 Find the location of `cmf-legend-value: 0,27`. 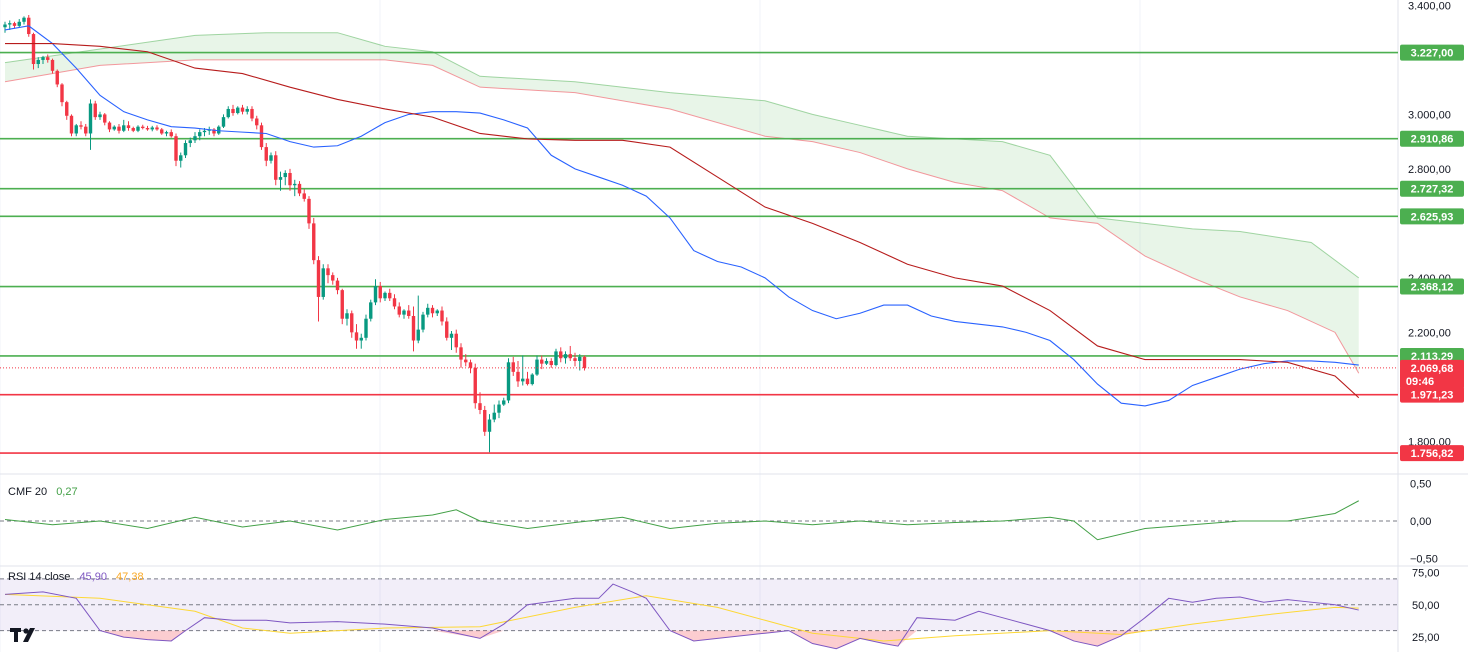

cmf-legend-value: 0,27 is located at coordinates (67, 492).